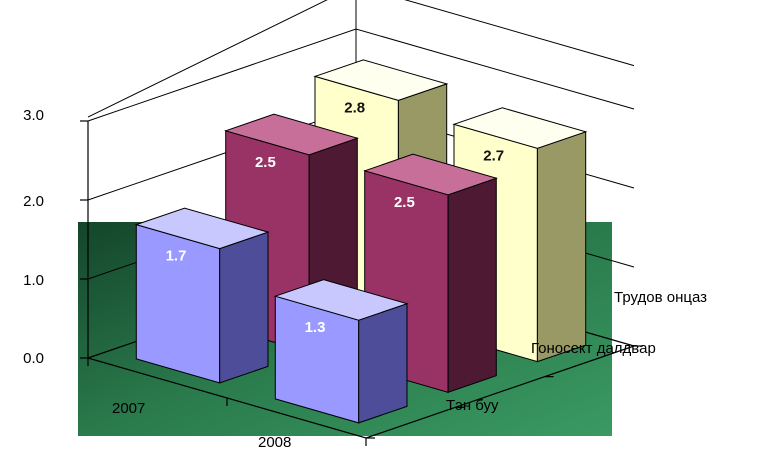  Describe the element at coordinates (176, 256) in the screenshot. I see `bar-value-label: 1.7` at that location.